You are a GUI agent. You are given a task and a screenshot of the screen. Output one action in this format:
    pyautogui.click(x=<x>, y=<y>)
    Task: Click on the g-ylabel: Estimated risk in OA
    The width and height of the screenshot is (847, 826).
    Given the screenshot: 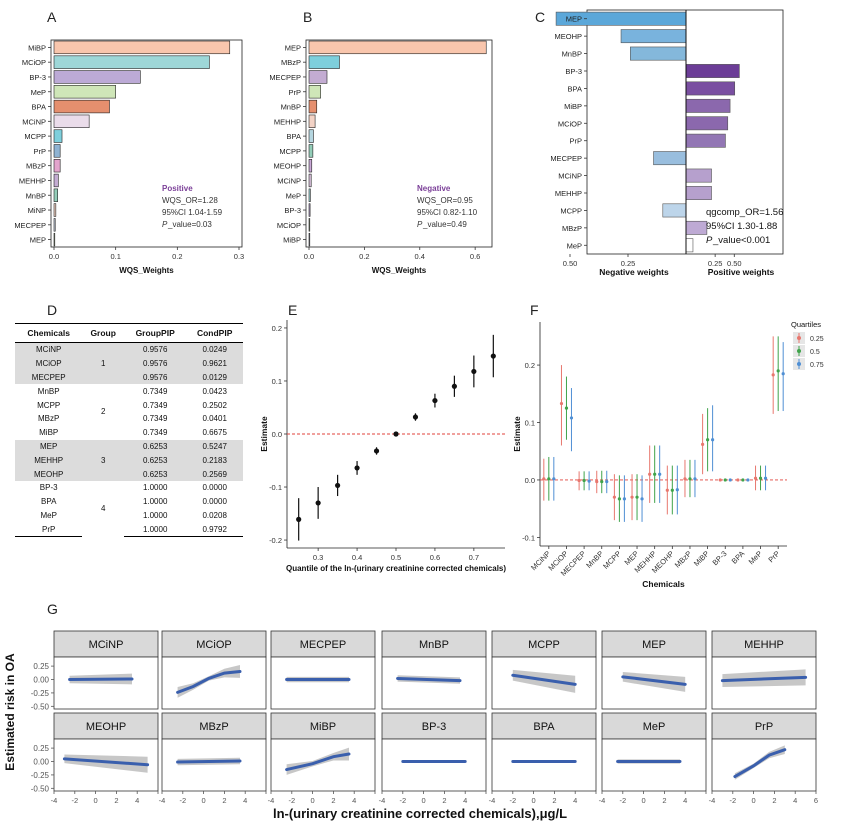 What is the action you would take?
    pyautogui.click(x=10, y=712)
    